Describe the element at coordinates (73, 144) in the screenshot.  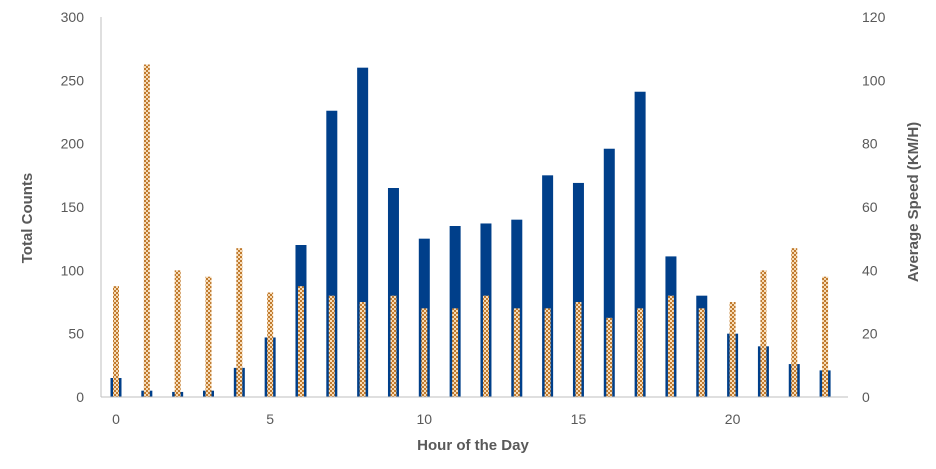
I see `y-tick-label: 200` at that location.